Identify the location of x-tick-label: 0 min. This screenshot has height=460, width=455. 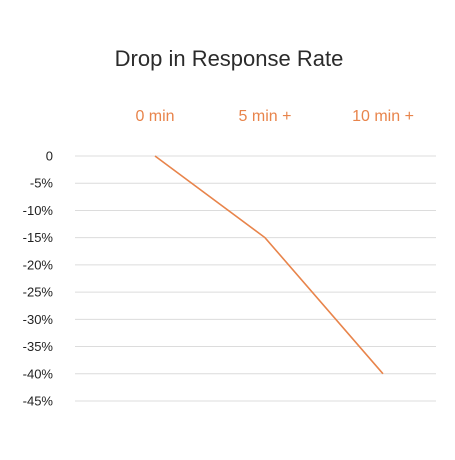
(154, 116).